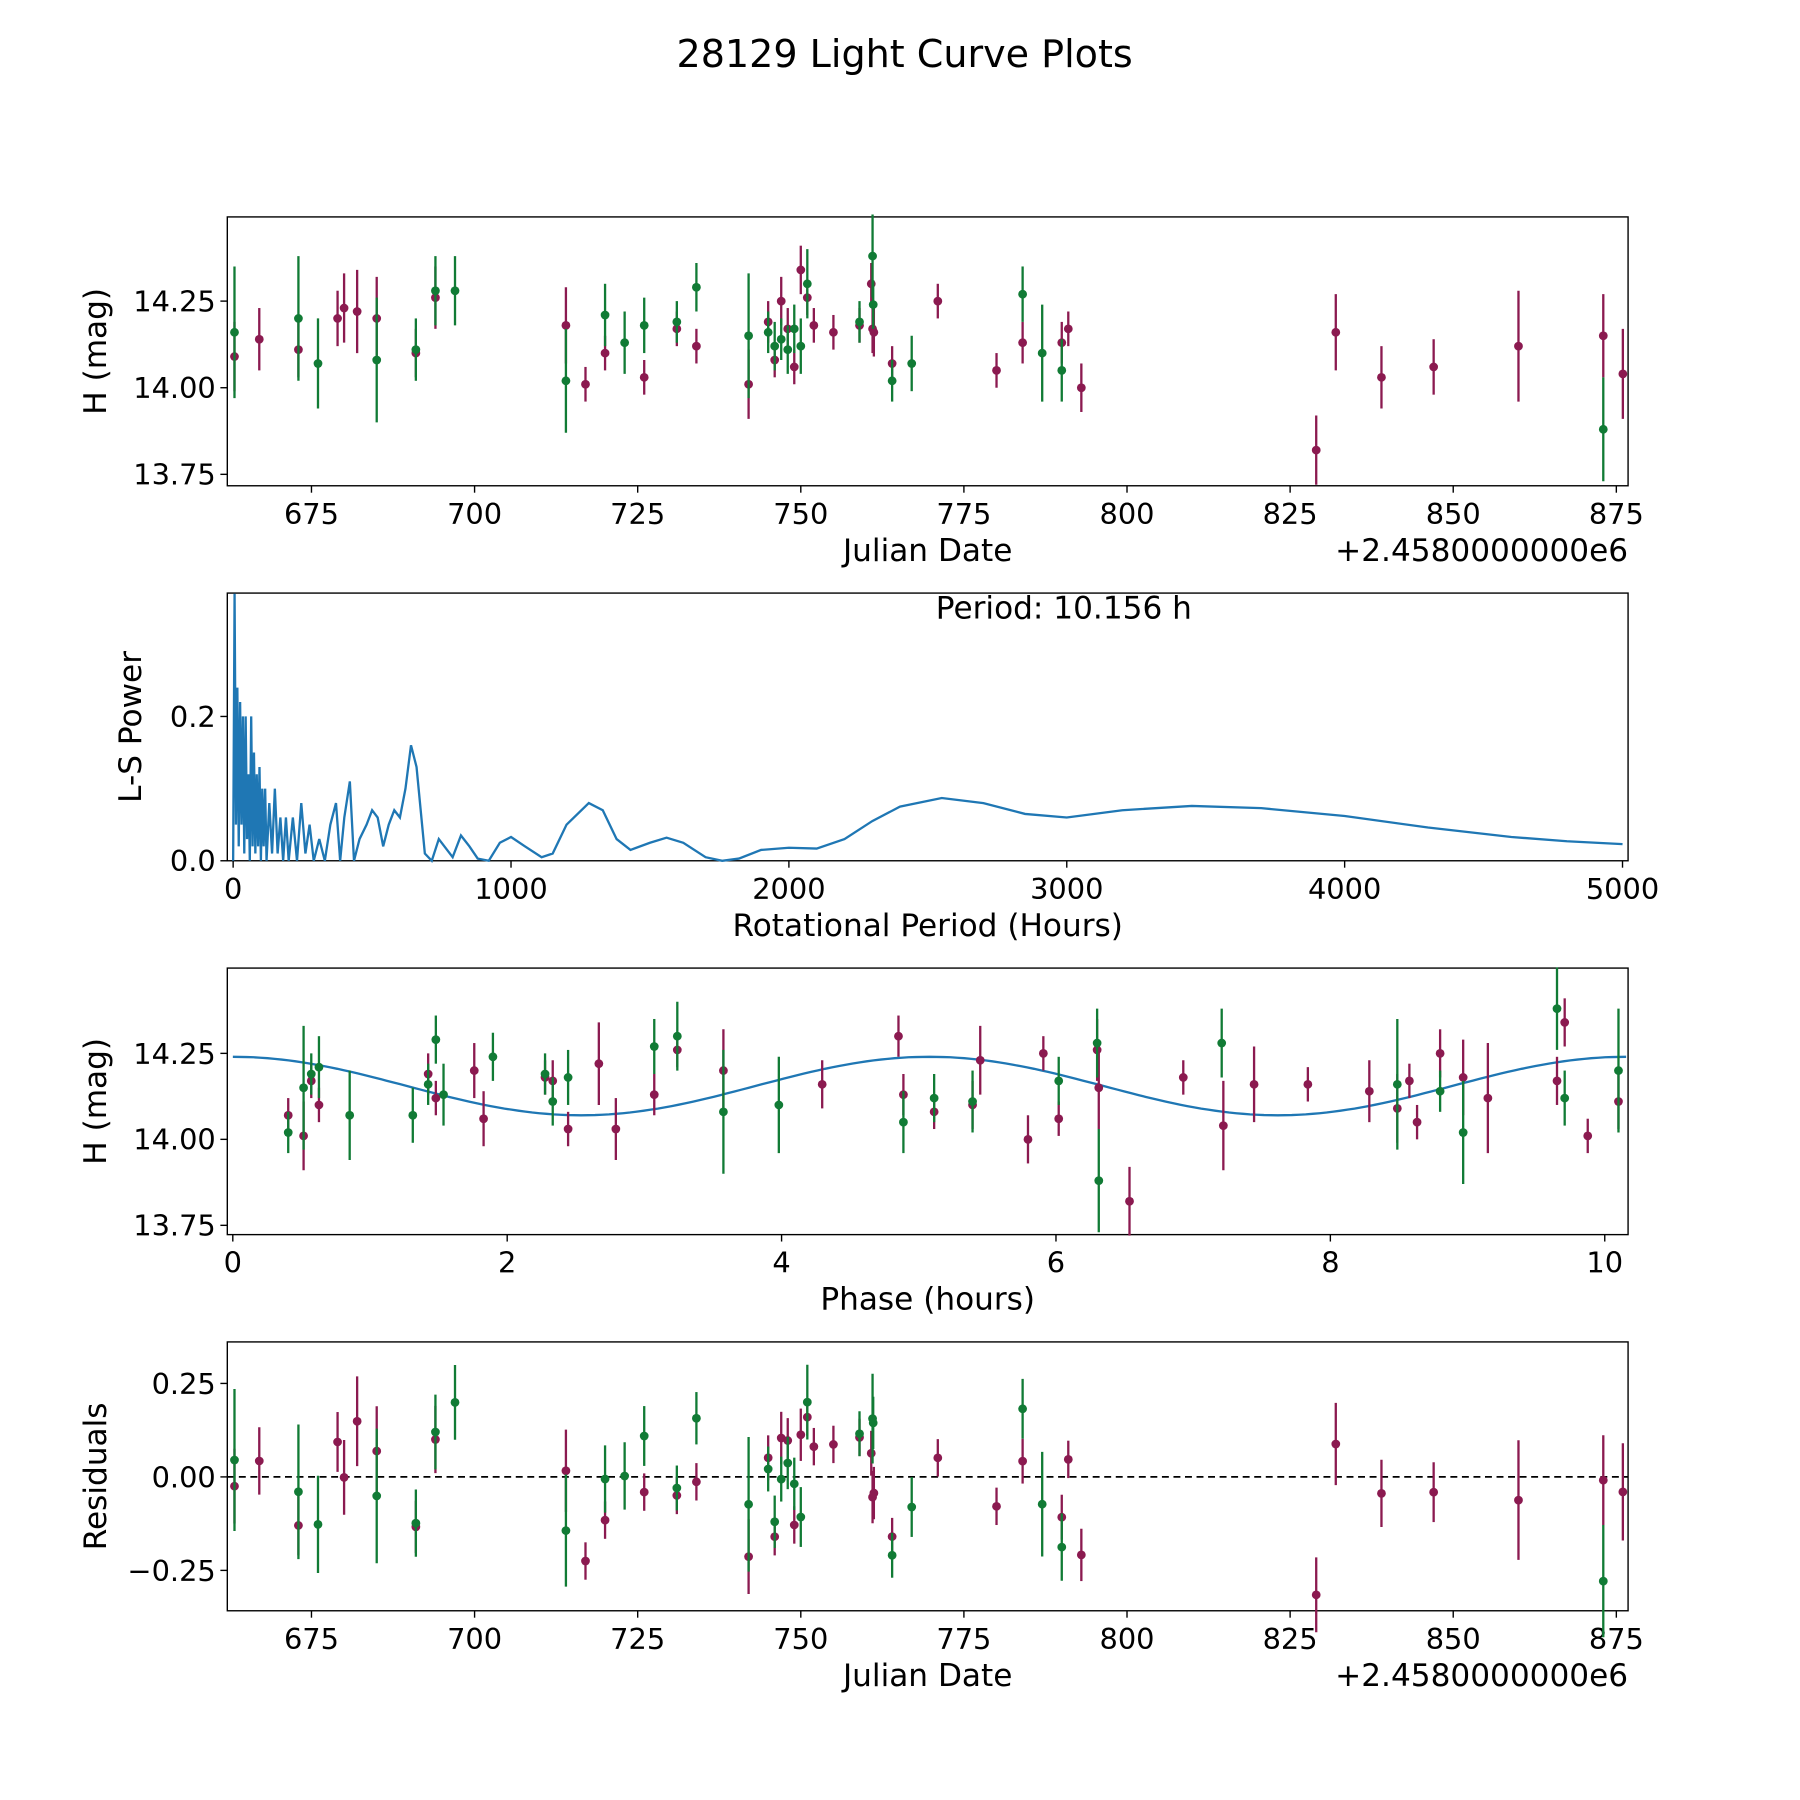 Image resolution: width=1800 pixels, height=1800 pixels. I want to click on x-tick-label: 0, so click(233, 1263).